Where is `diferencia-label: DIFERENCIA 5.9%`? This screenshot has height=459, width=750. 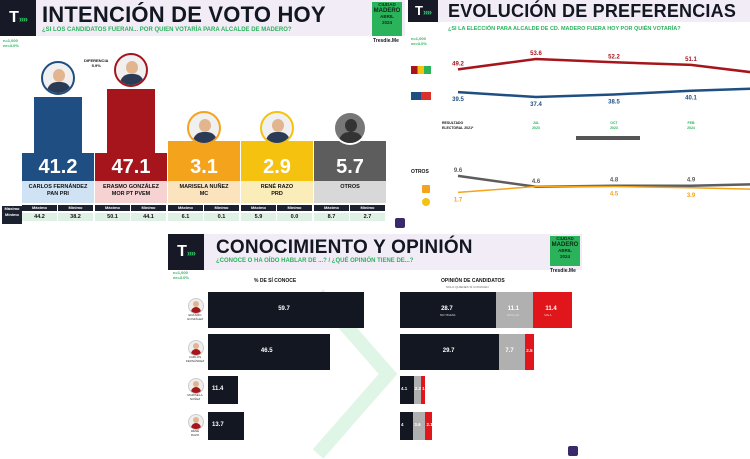 diferencia-label: DIFERENCIA 5.9% is located at coordinates (96, 63).